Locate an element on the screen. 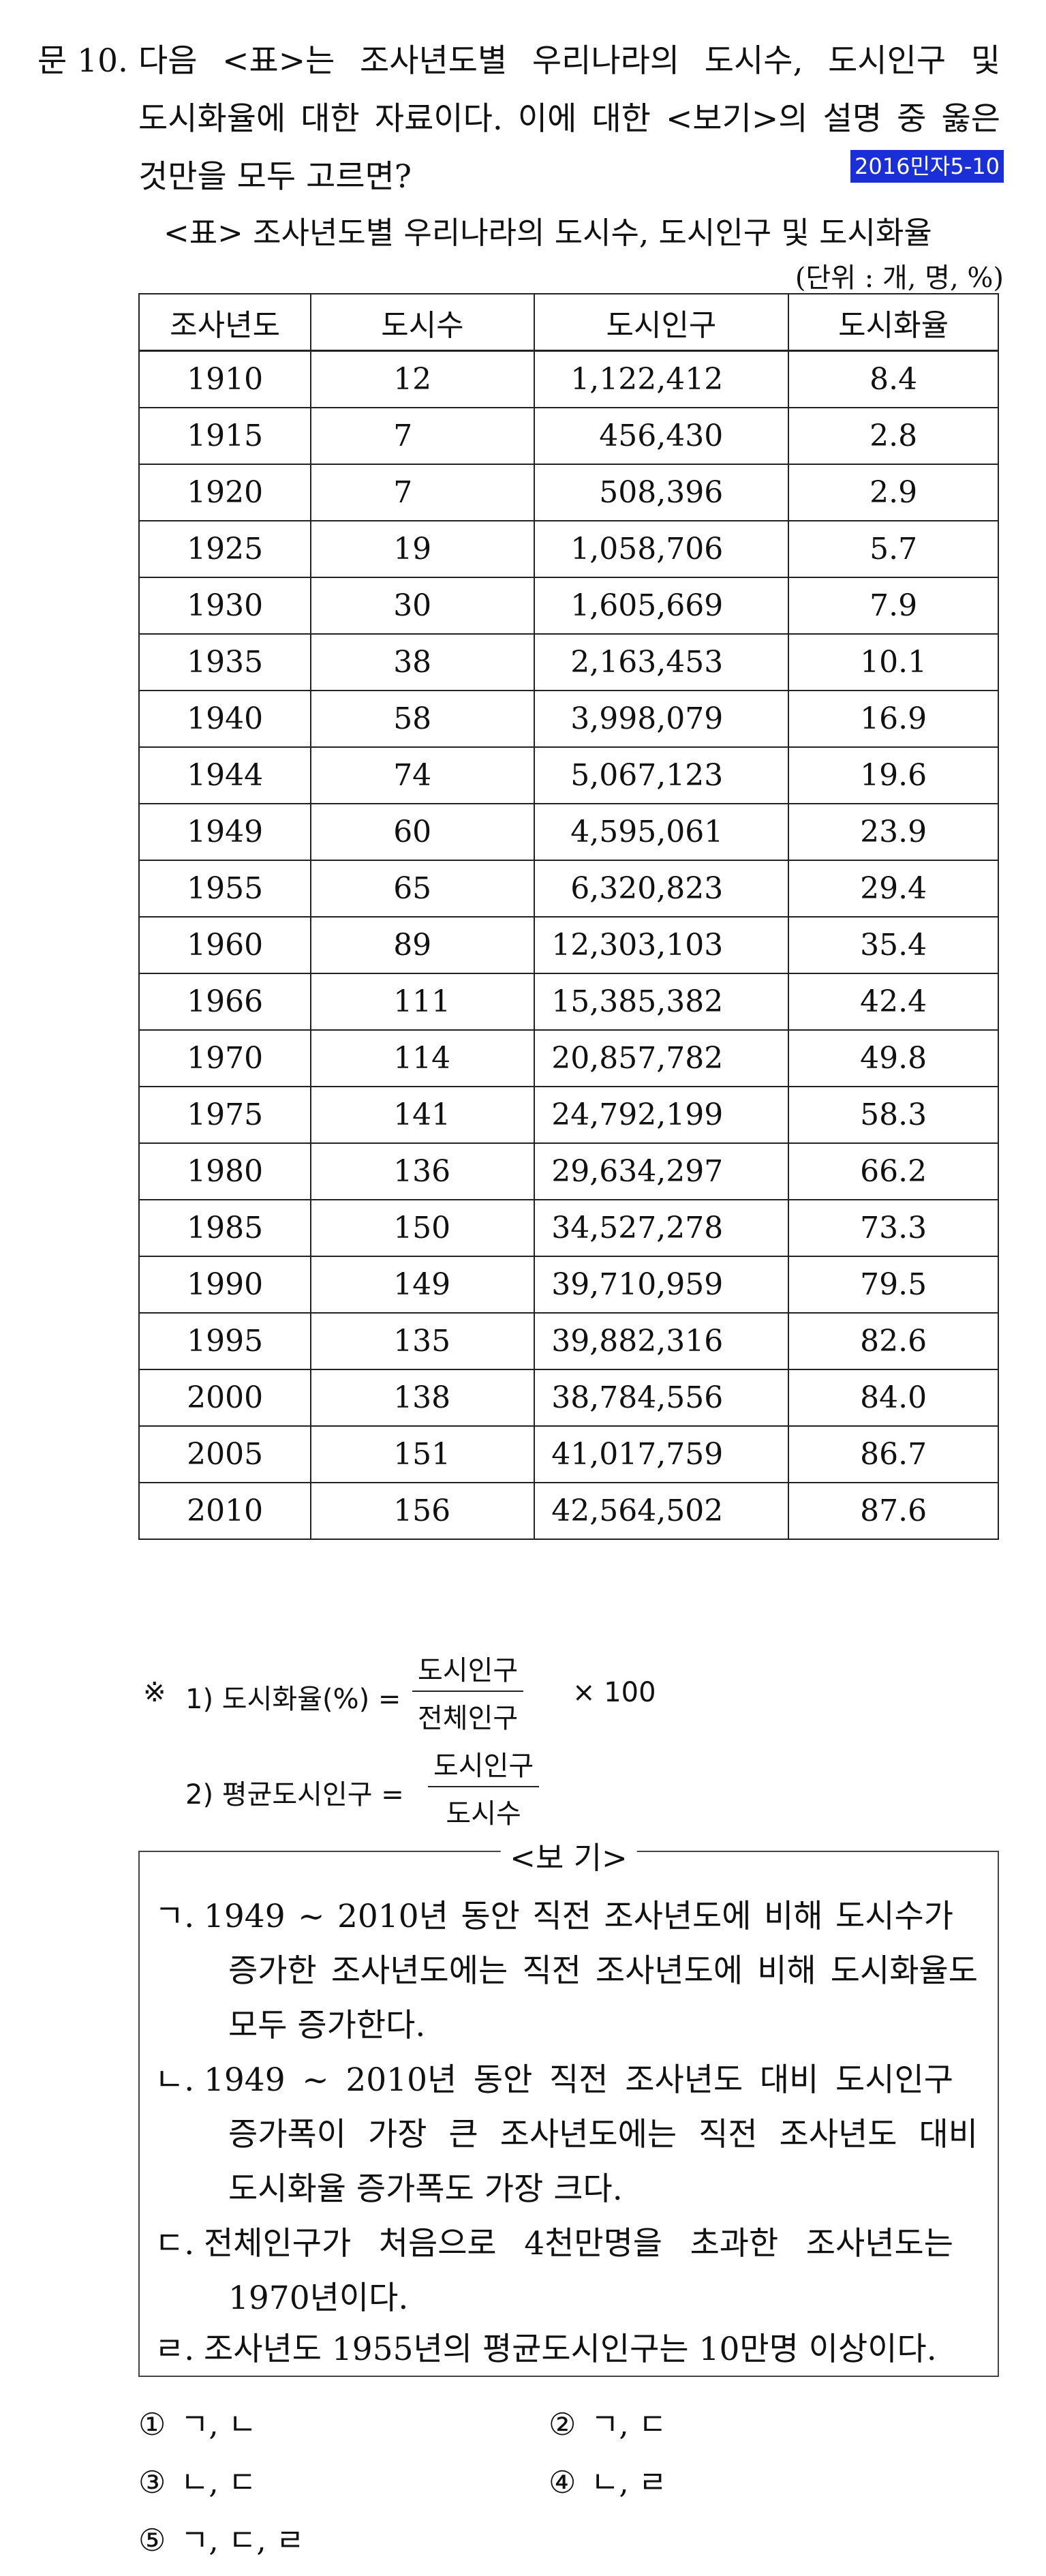  cell-urban-population: 39,882,316 is located at coordinates (661, 1341).